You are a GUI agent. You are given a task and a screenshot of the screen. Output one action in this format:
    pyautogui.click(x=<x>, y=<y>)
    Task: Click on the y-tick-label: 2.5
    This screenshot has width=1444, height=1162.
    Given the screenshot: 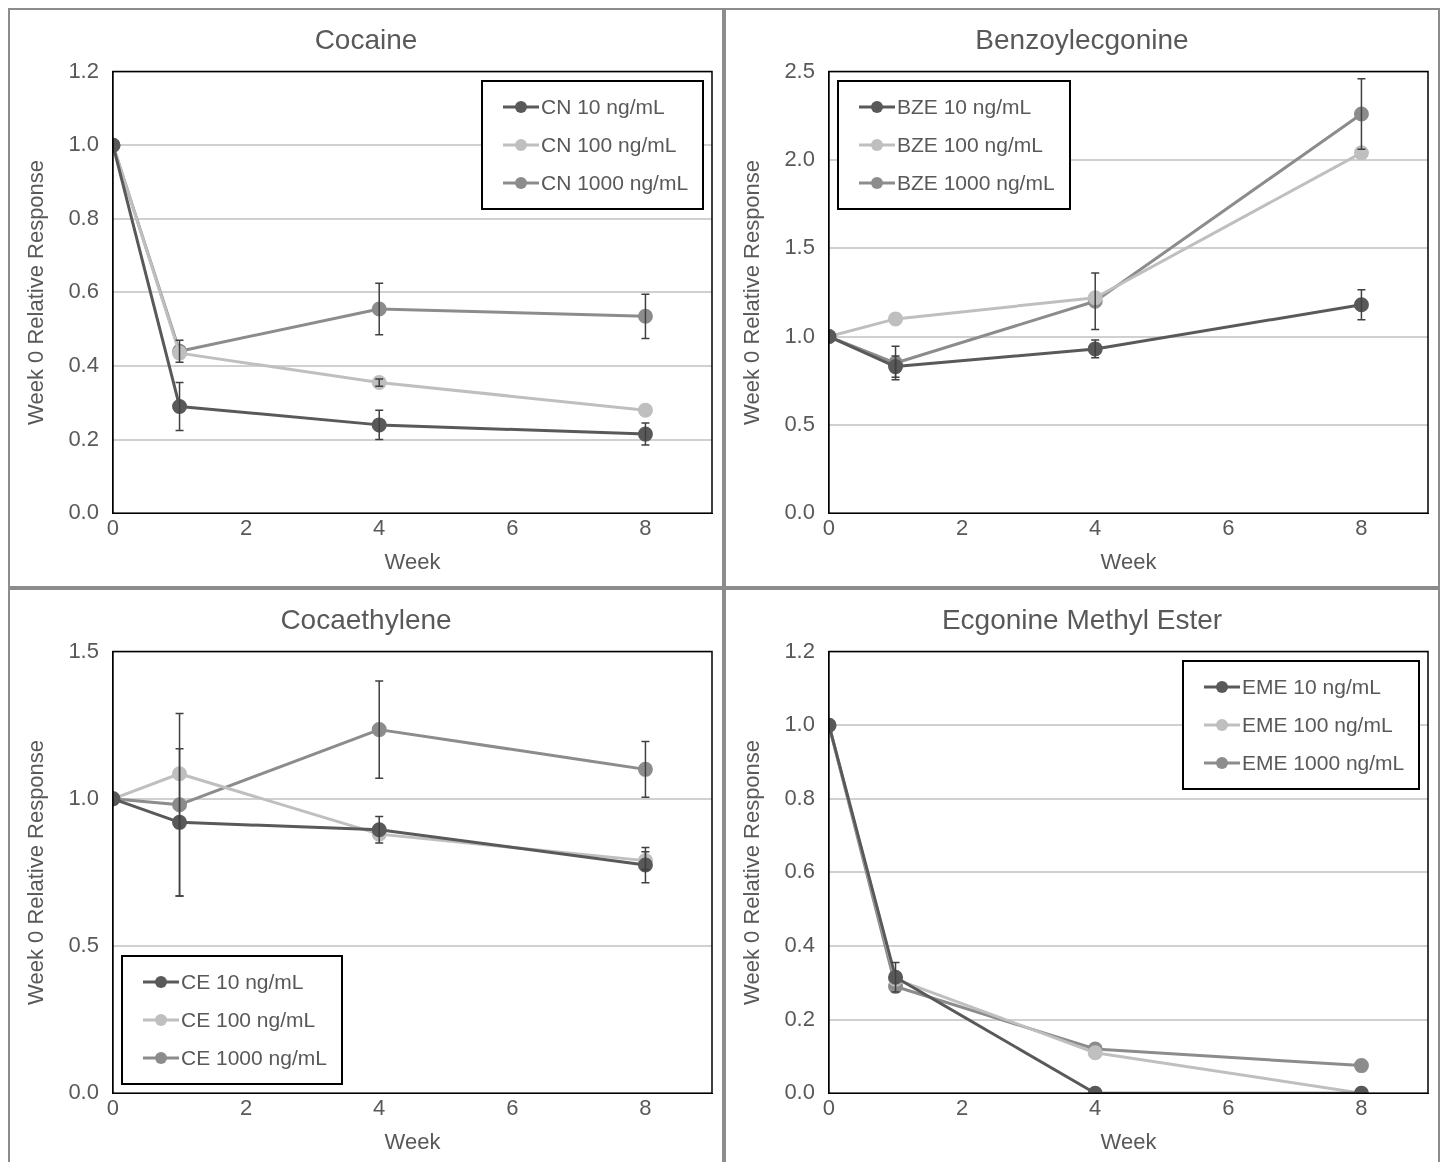 What is the action you would take?
    pyautogui.click(x=799, y=70)
    